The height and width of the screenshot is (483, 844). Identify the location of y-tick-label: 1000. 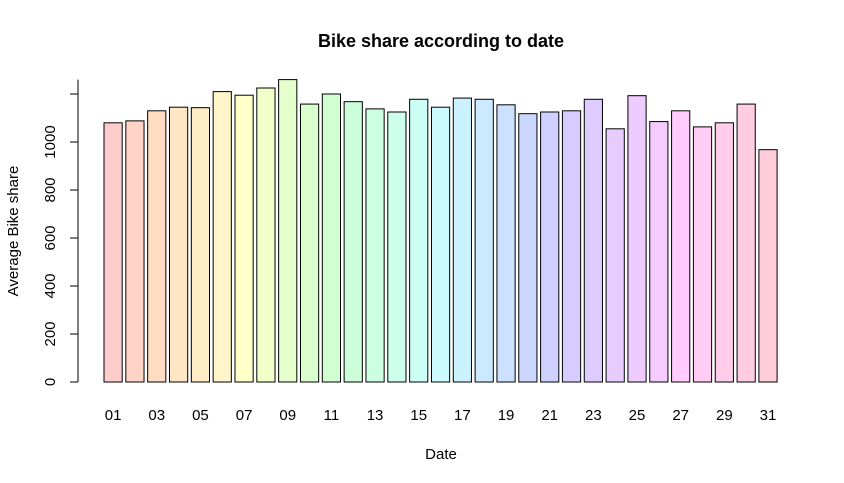
(50, 141).